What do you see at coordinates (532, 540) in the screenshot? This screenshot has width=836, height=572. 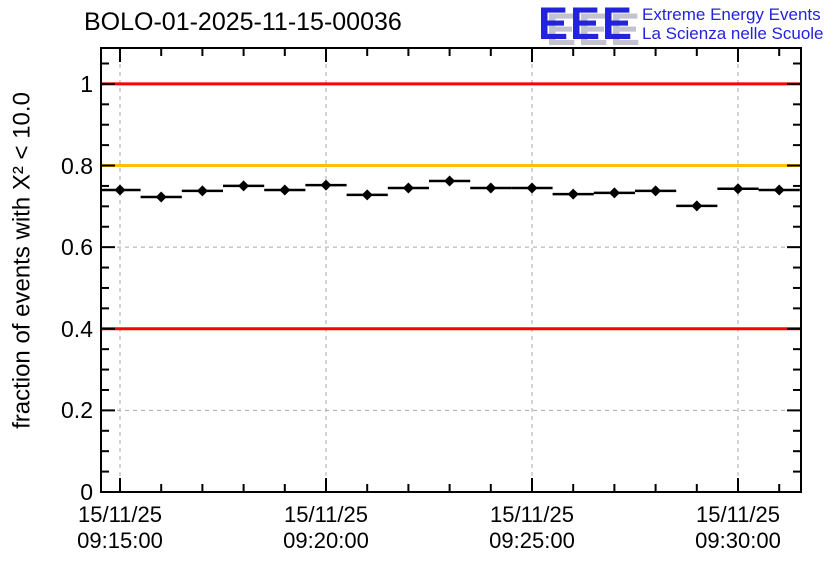 I see `x-tick-time: 09:25:00` at bounding box center [532, 540].